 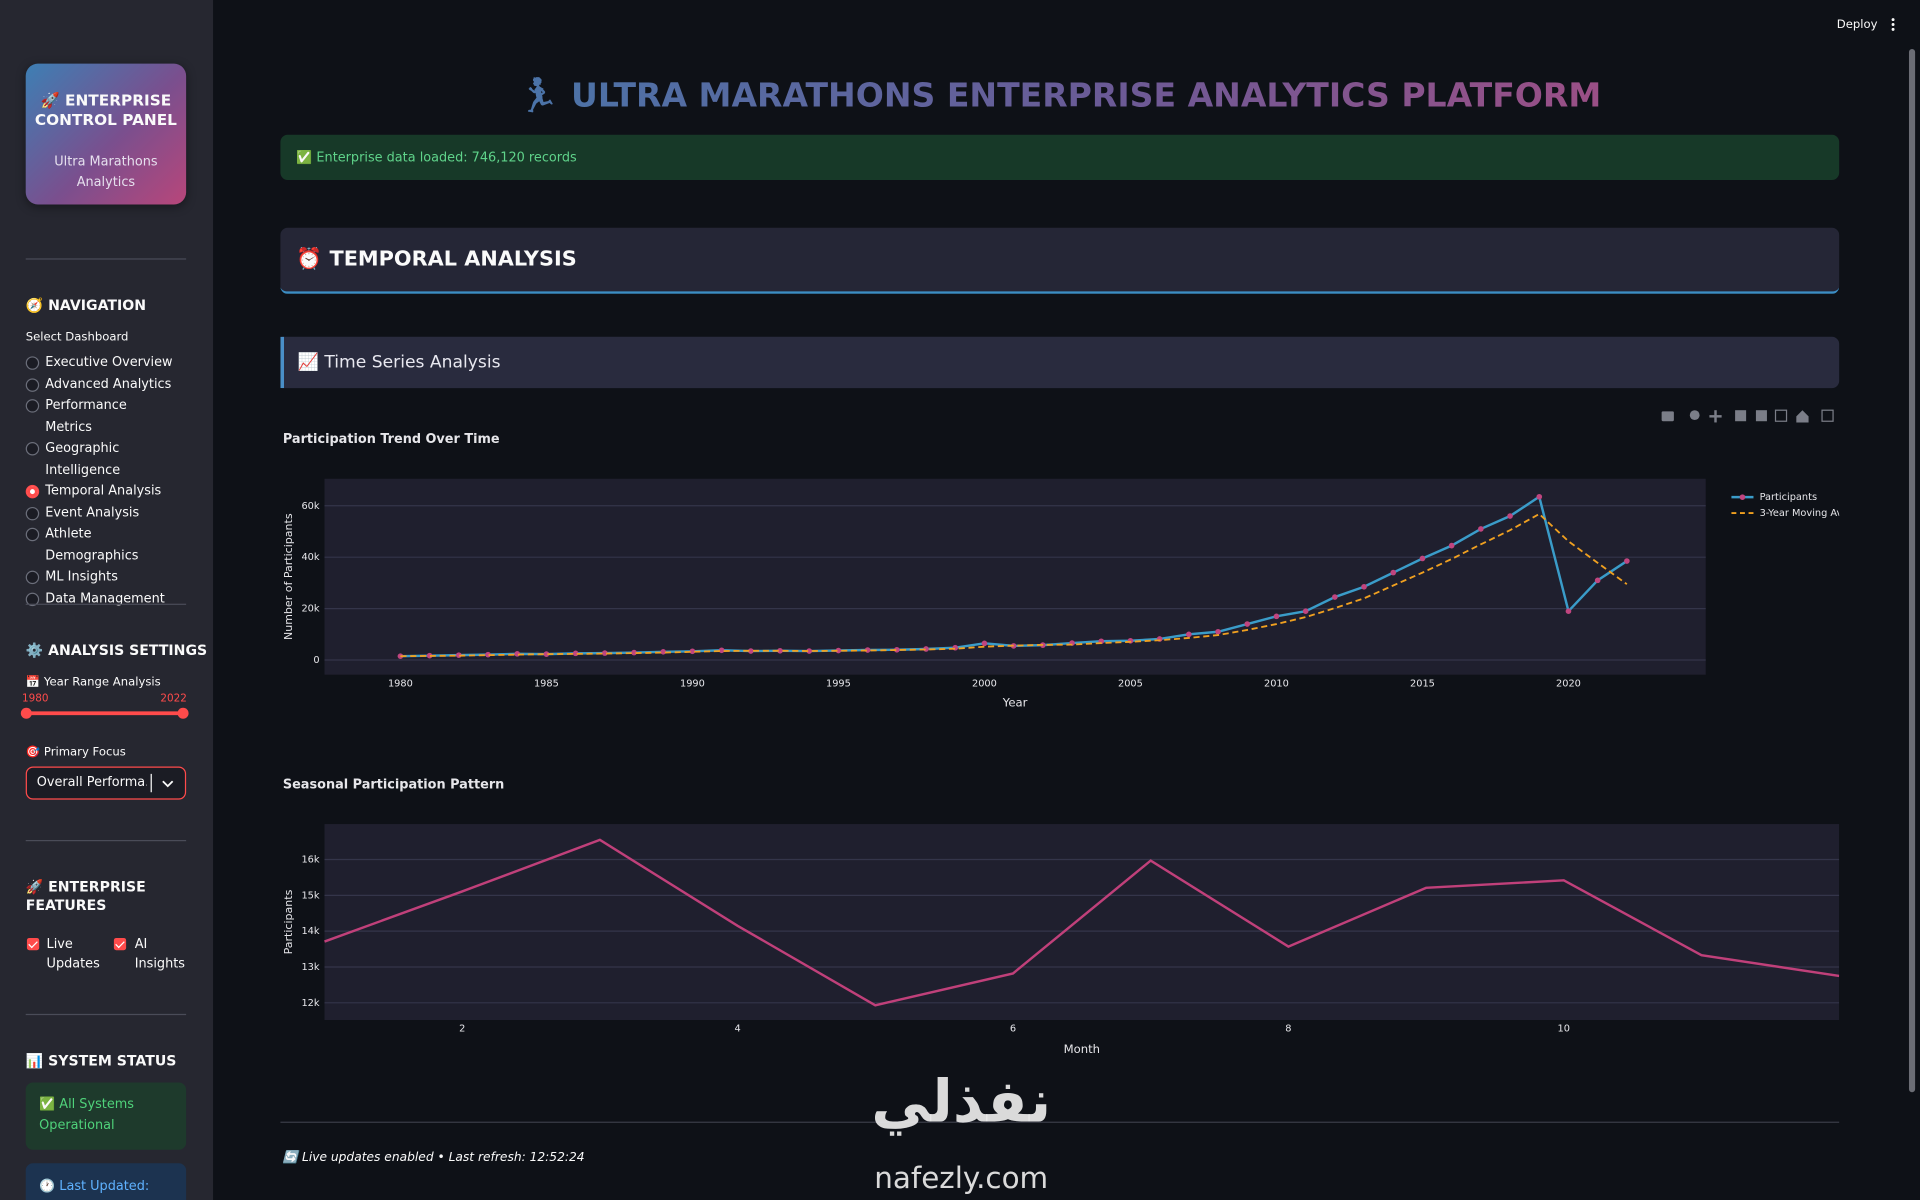 I want to click on y-axis-label: Number of Participants, so click(x=288, y=576).